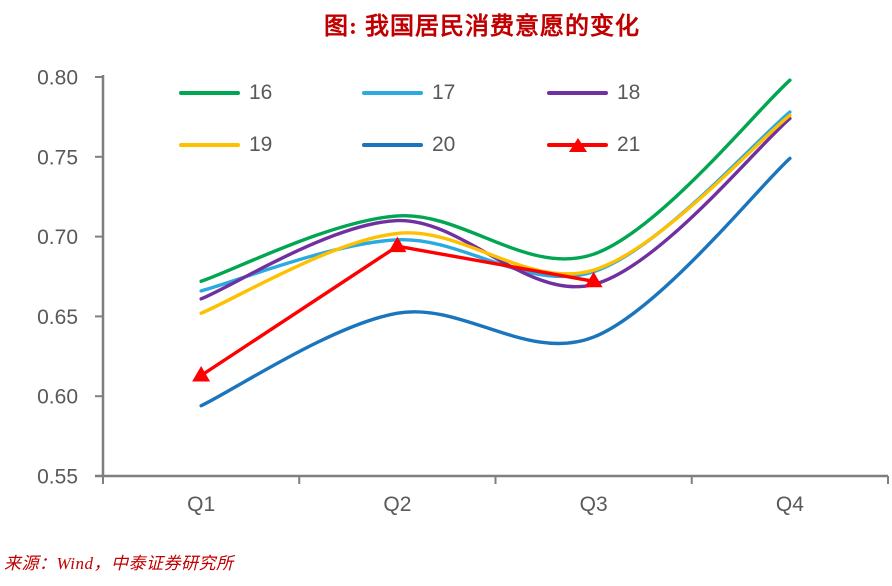 The image size is (892, 586). I want to click on x-label-Q4: Q4, so click(790, 504).